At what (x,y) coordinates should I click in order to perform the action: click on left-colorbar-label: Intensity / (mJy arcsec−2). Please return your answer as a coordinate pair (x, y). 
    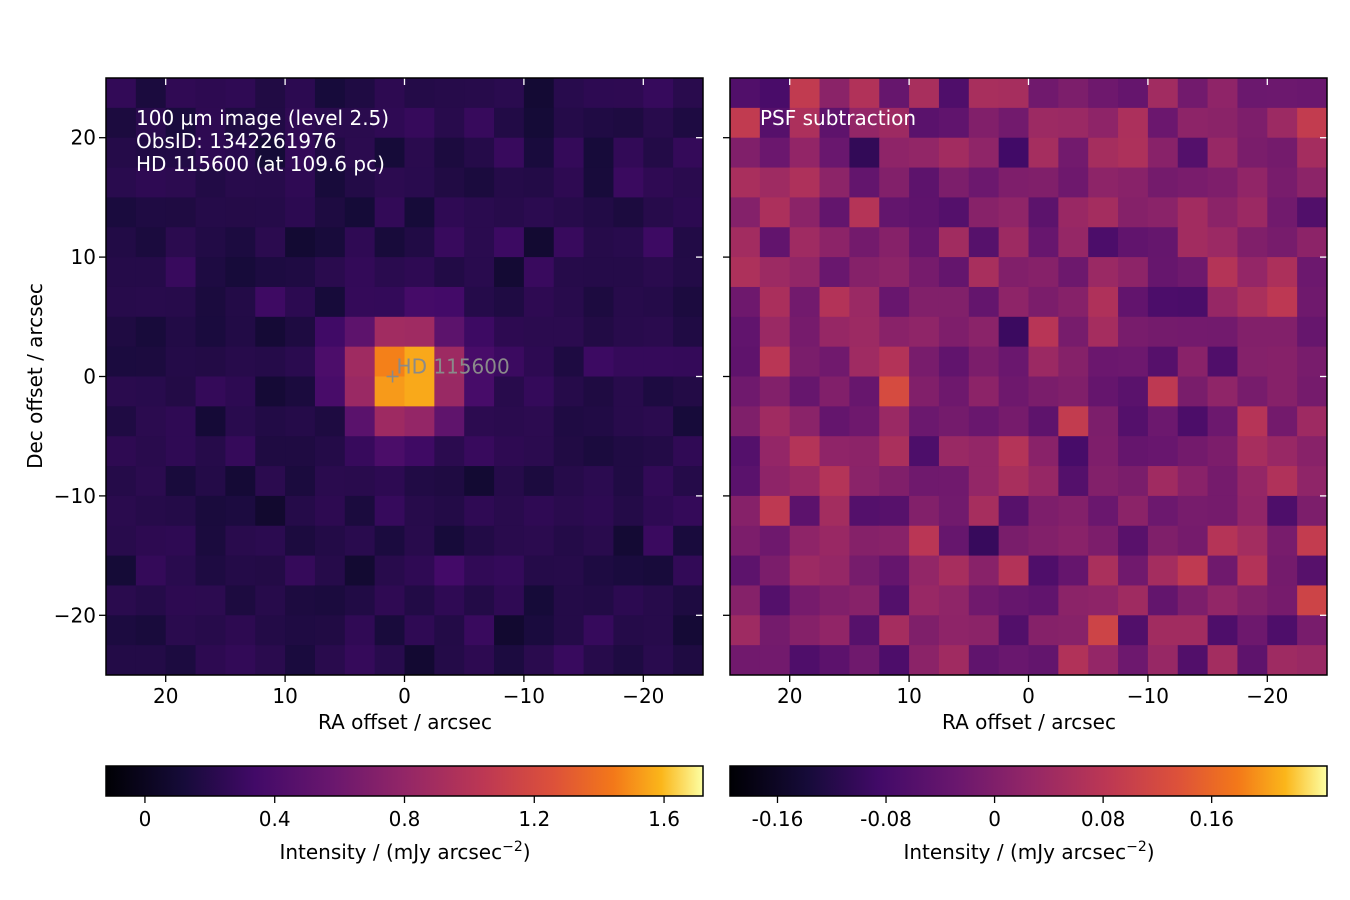
    Looking at the image, I should click on (404, 851).